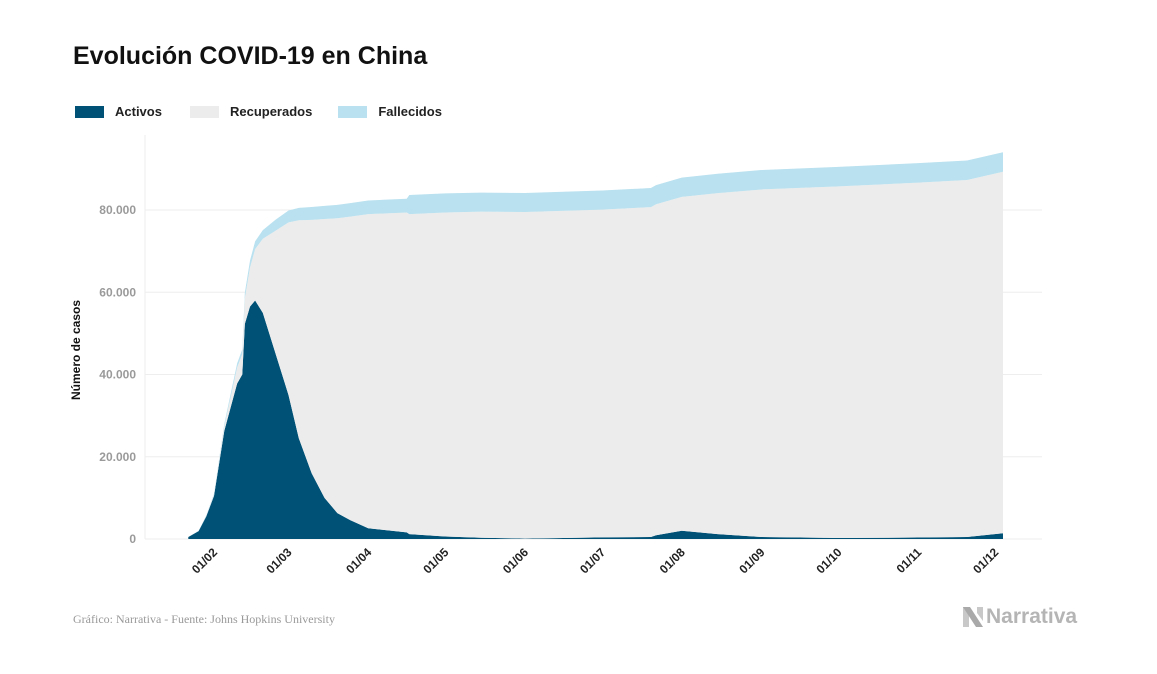 This screenshot has height=674, width=1157. I want to click on y-tick-label: 80.000, so click(117, 210).